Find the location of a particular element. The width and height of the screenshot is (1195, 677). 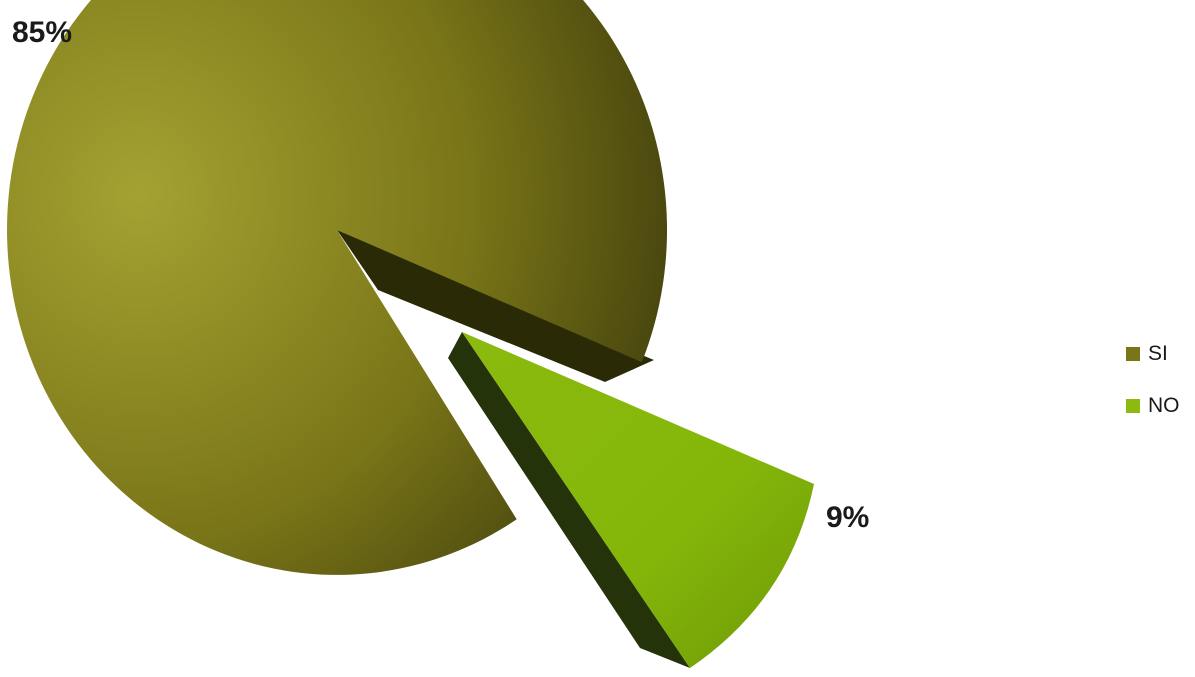

pie-slice-no is located at coordinates (638, 500).